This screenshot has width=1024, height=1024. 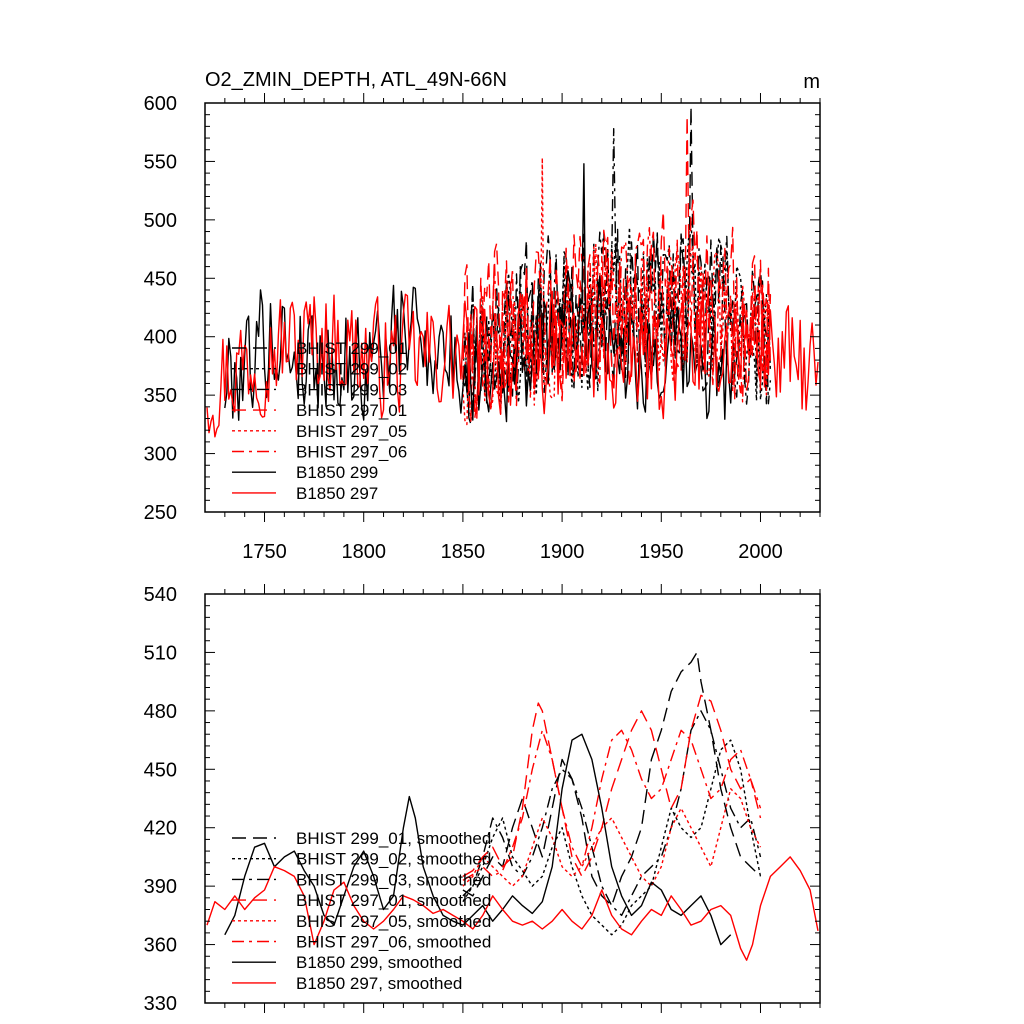 What do you see at coordinates (160, 770) in the screenshot?
I see `bottom-y-tick-label: 450` at bounding box center [160, 770].